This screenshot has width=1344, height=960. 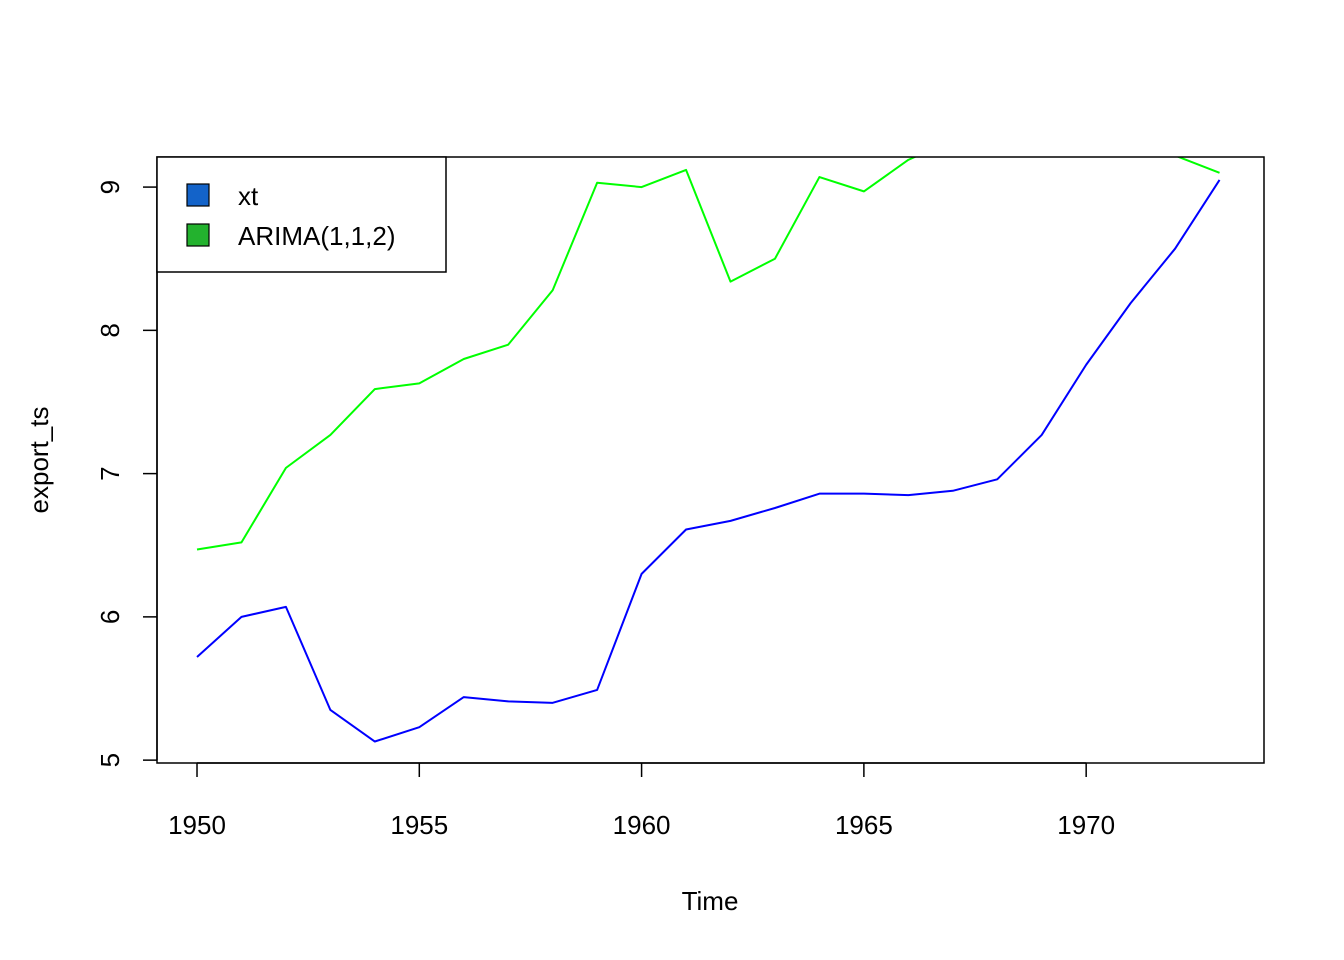 I want to click on legend-box, so click(x=301, y=214).